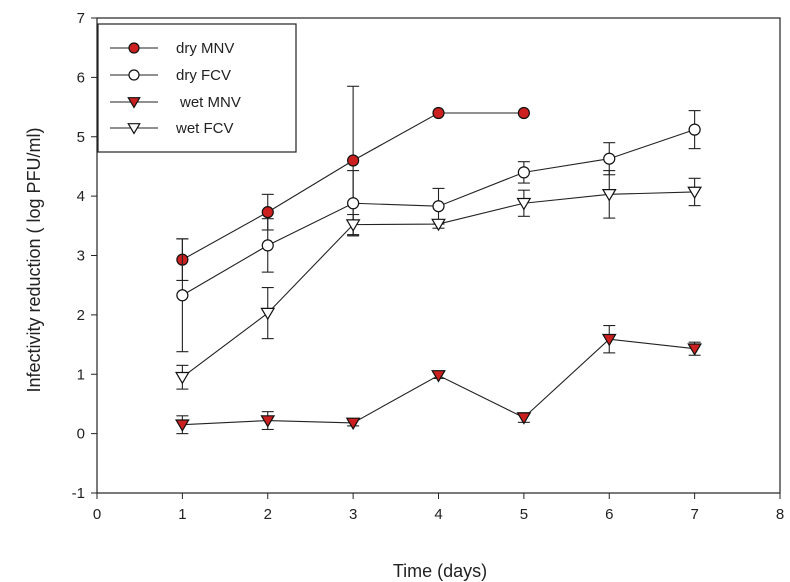 The height and width of the screenshot is (582, 790). I want to click on x-tick-label: 0, so click(97, 514).